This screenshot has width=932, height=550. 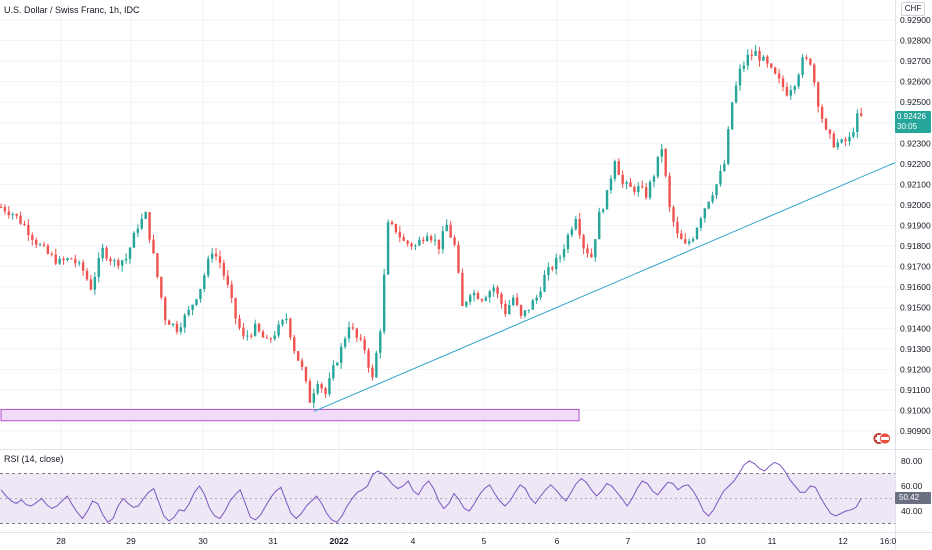 I want to click on currency-label: CHF, so click(x=913, y=9).